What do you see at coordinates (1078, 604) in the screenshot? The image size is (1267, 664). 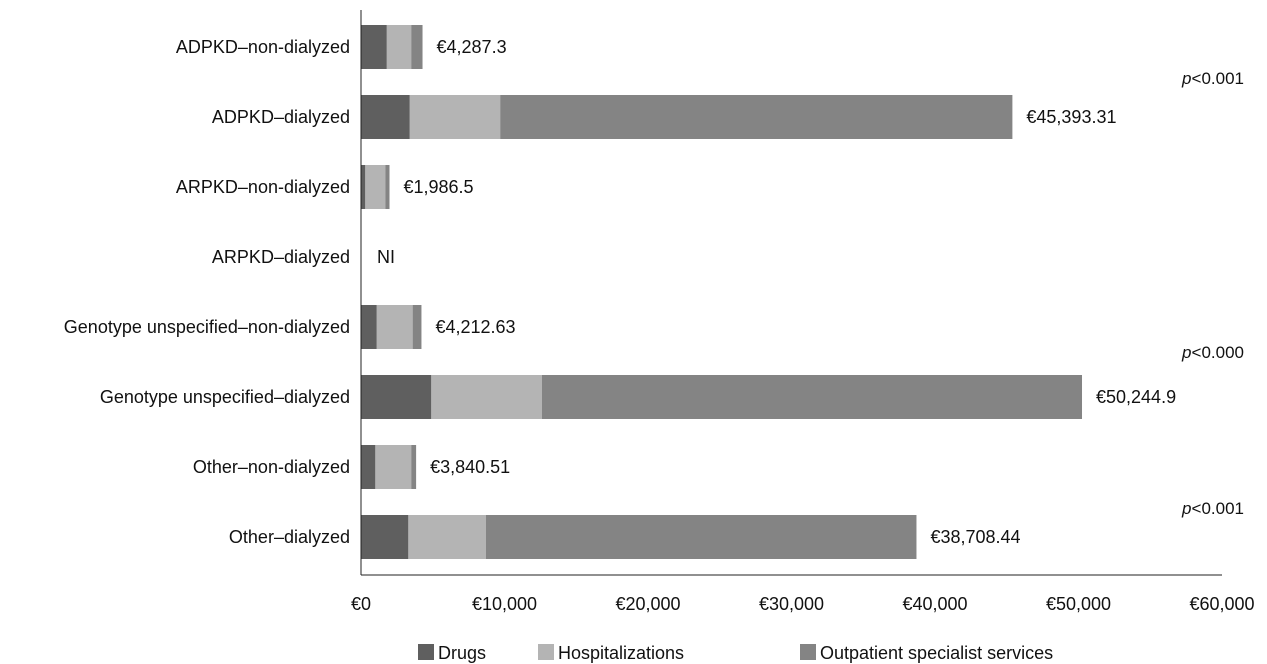 I see `x-tick-label: €50,000` at bounding box center [1078, 604].